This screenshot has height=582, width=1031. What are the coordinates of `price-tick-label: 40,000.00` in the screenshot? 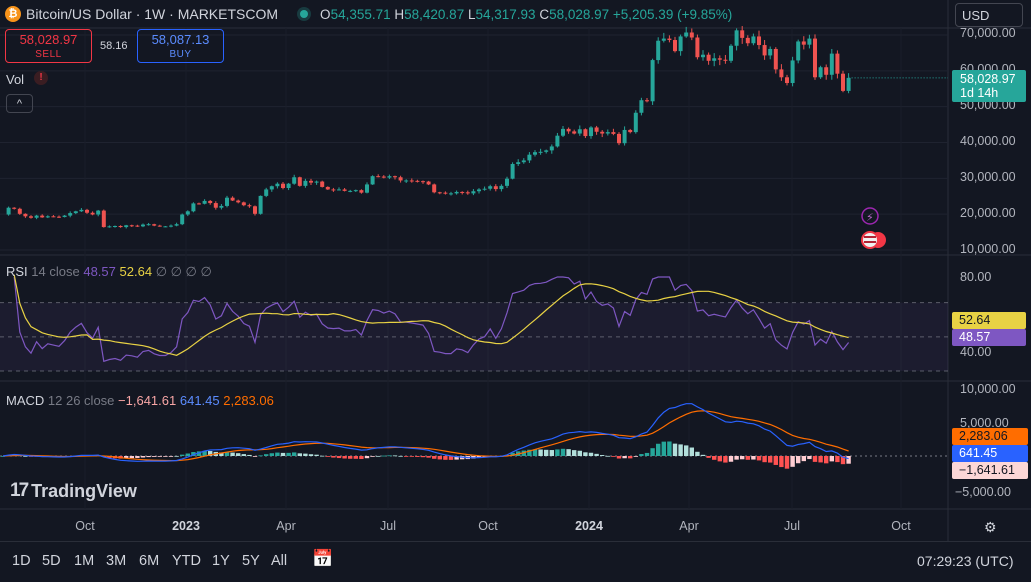 It's located at (988, 141).